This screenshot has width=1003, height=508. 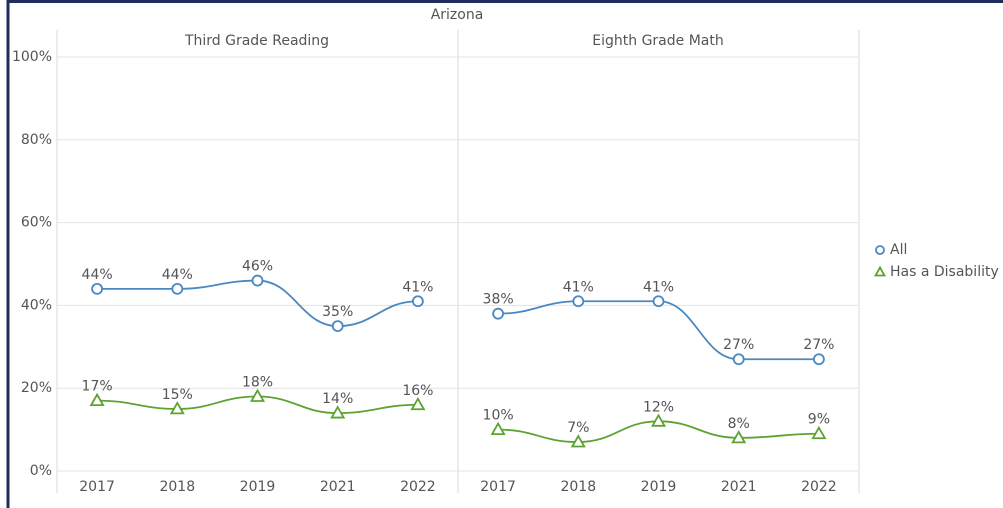 I want to click on data-label: 12%, so click(x=658, y=407).